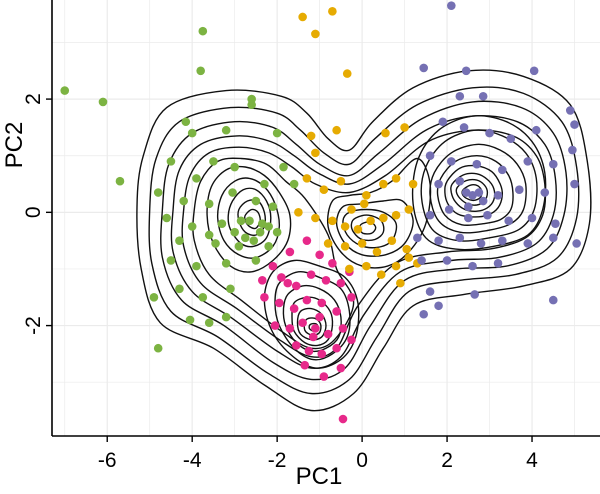  Describe the element at coordinates (319, 476) in the screenshot. I see `x-axis-label: PC1` at that location.